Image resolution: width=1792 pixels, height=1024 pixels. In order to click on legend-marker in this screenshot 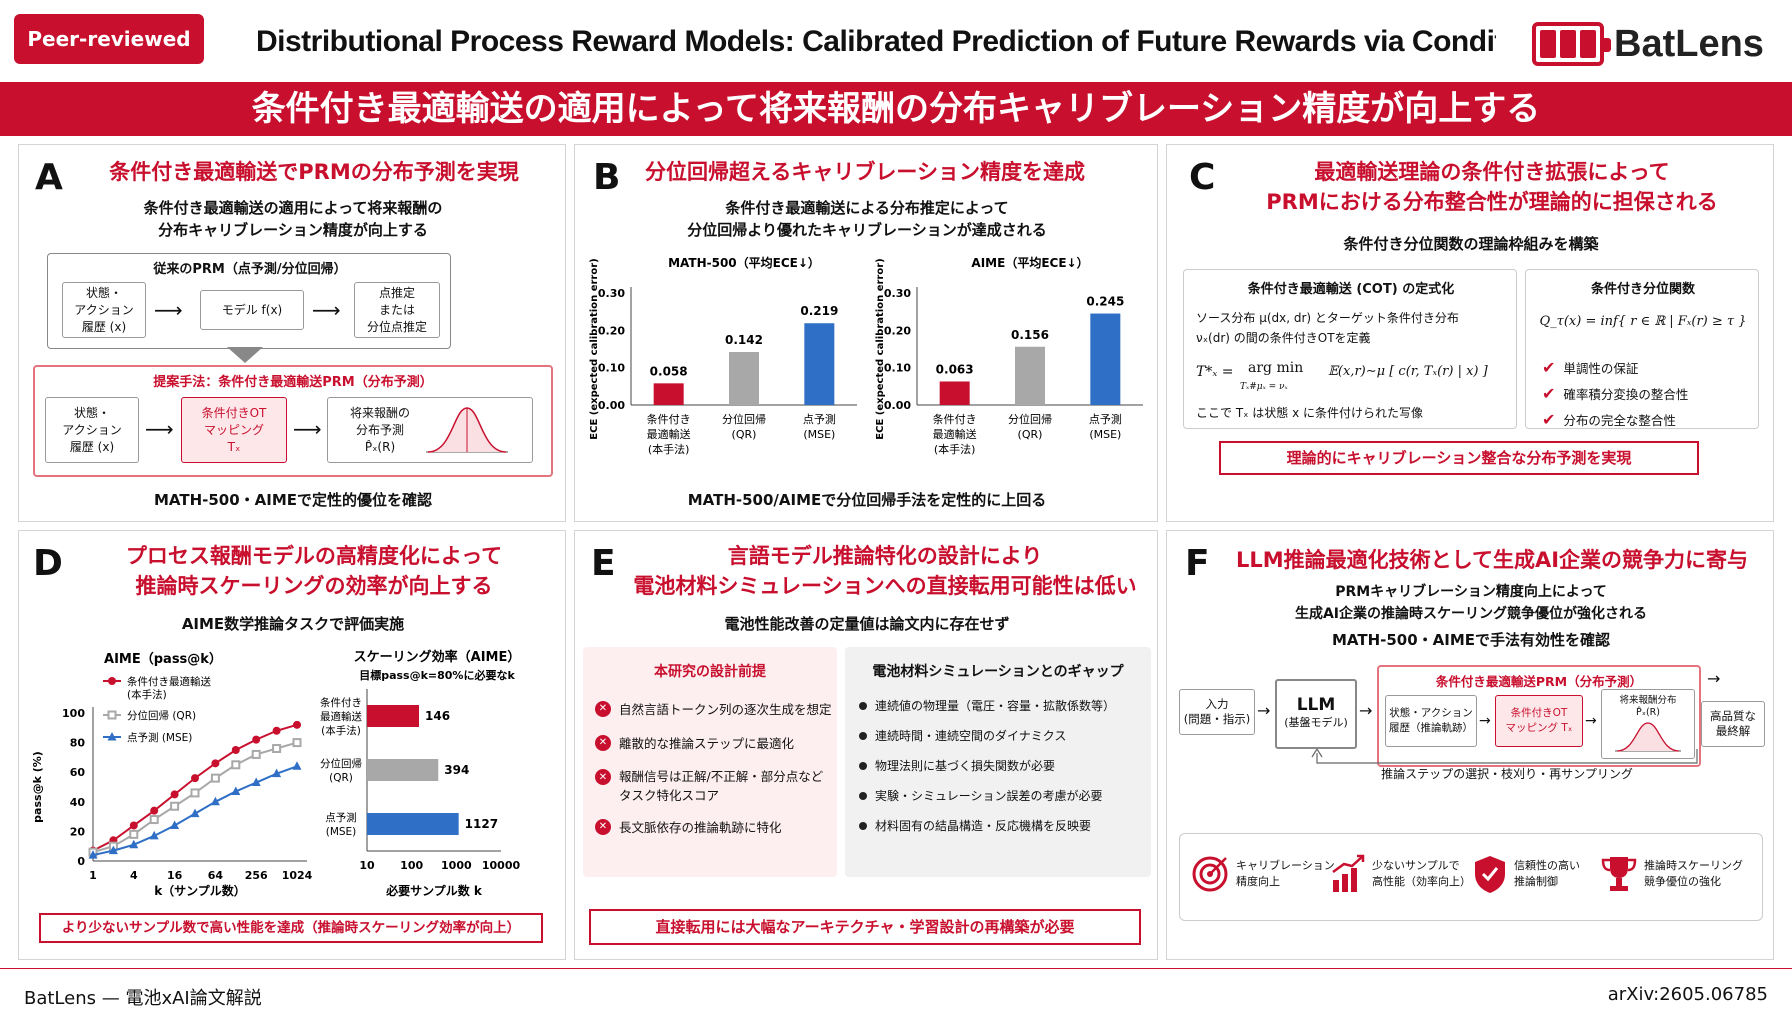, I will do `click(112, 681)`.